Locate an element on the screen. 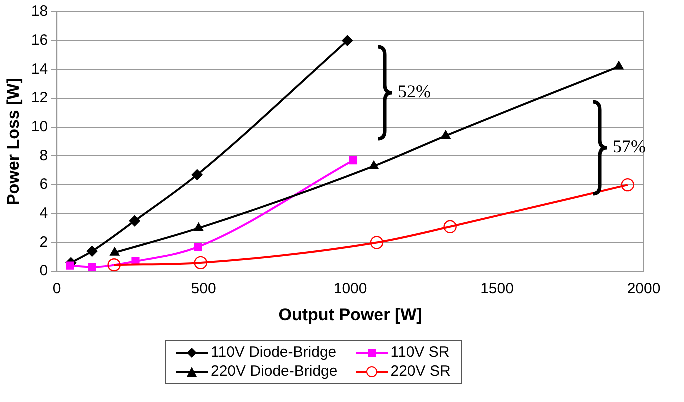 This screenshot has height=402, width=684. y-tick-label: 18 is located at coordinates (39, 11).